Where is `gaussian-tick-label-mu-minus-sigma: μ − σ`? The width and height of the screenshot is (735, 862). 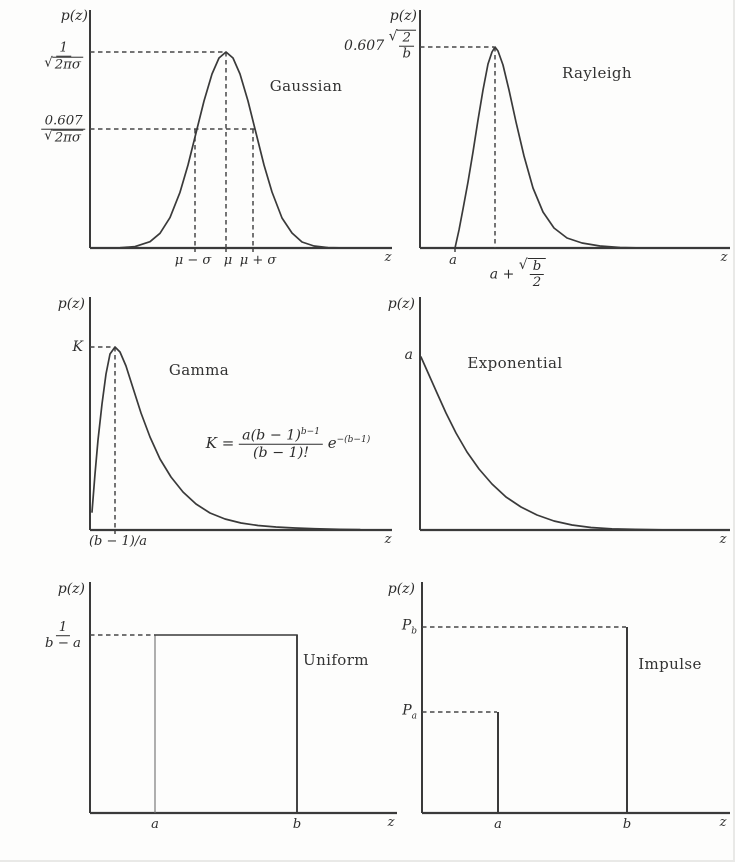 gaussian-tick-label-mu-minus-sigma: μ − σ is located at coordinates (193, 260).